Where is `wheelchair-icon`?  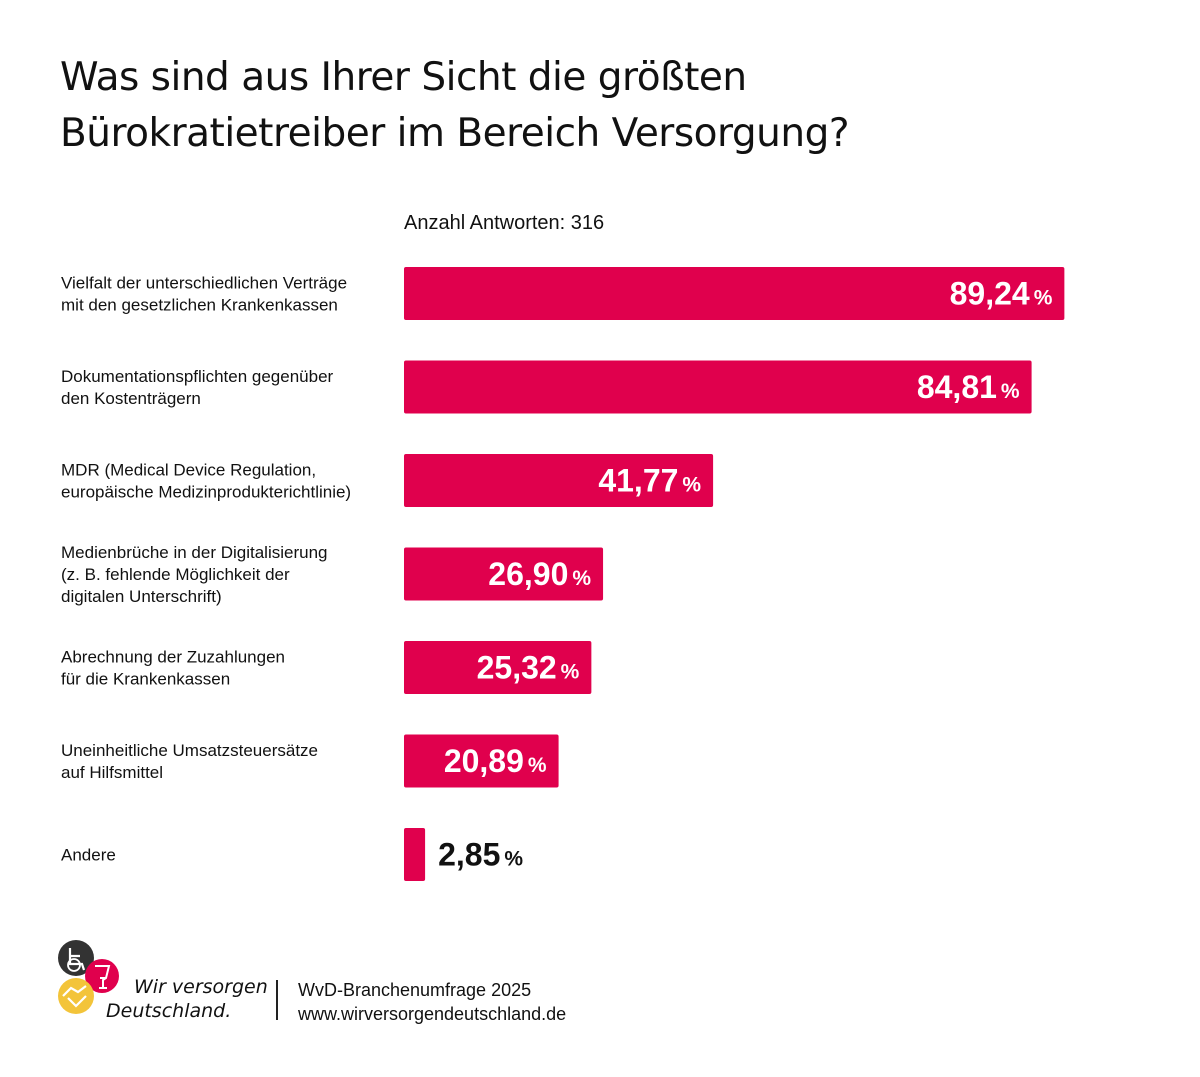
wheelchair-icon is located at coordinates (76, 958).